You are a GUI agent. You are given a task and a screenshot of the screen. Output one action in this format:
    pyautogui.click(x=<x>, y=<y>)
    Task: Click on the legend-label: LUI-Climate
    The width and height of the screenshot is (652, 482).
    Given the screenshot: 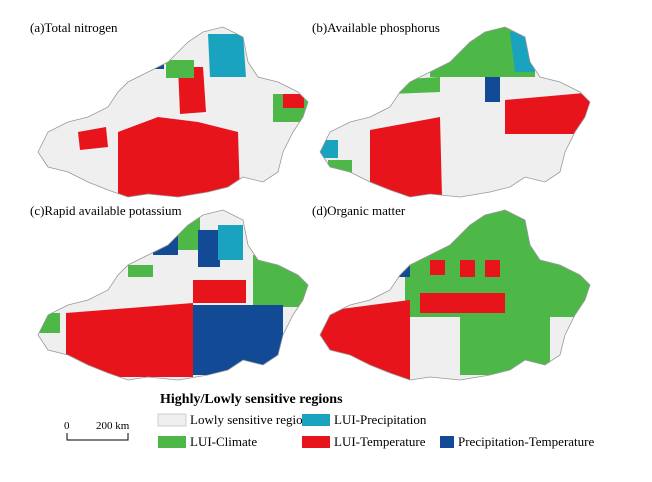 What is the action you would take?
    pyautogui.click(x=223, y=441)
    